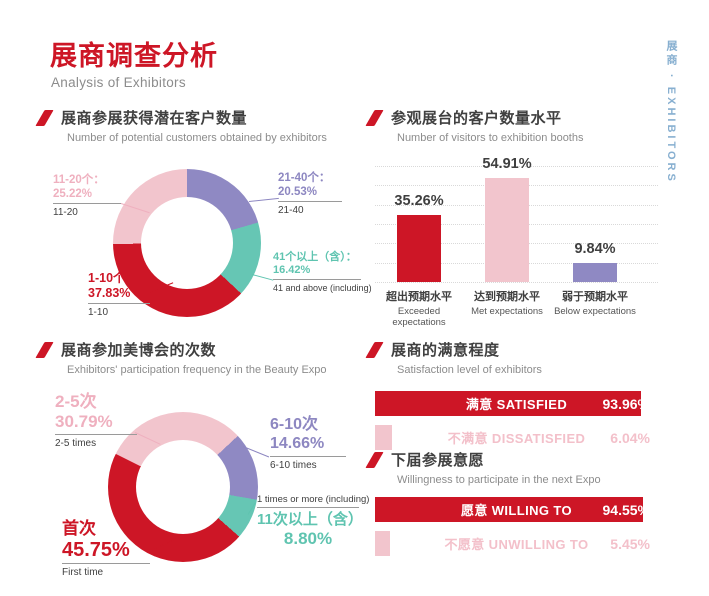  I want to click on slice-label-cn: 2-5次, so click(76, 401).